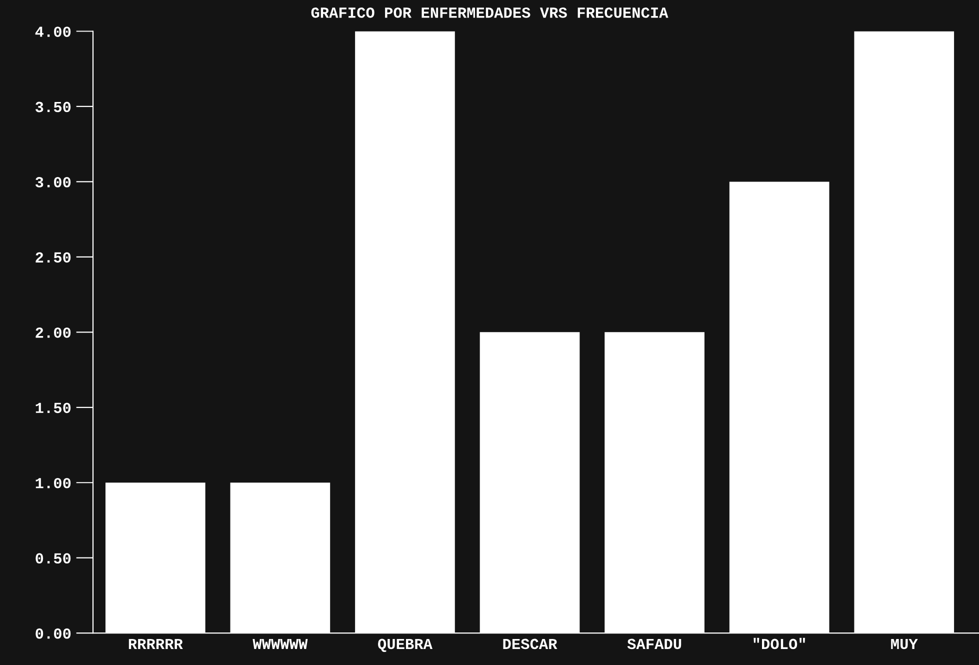  Describe the element at coordinates (280, 644) in the screenshot. I see `x-tick-label: WWWWWW` at that location.